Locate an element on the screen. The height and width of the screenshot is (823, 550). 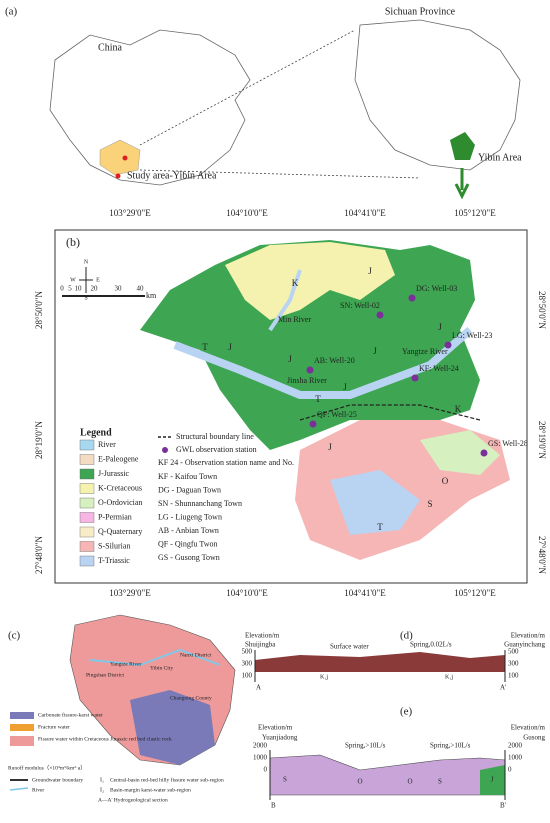
label: Fracture water is located at coordinates (54, 727).